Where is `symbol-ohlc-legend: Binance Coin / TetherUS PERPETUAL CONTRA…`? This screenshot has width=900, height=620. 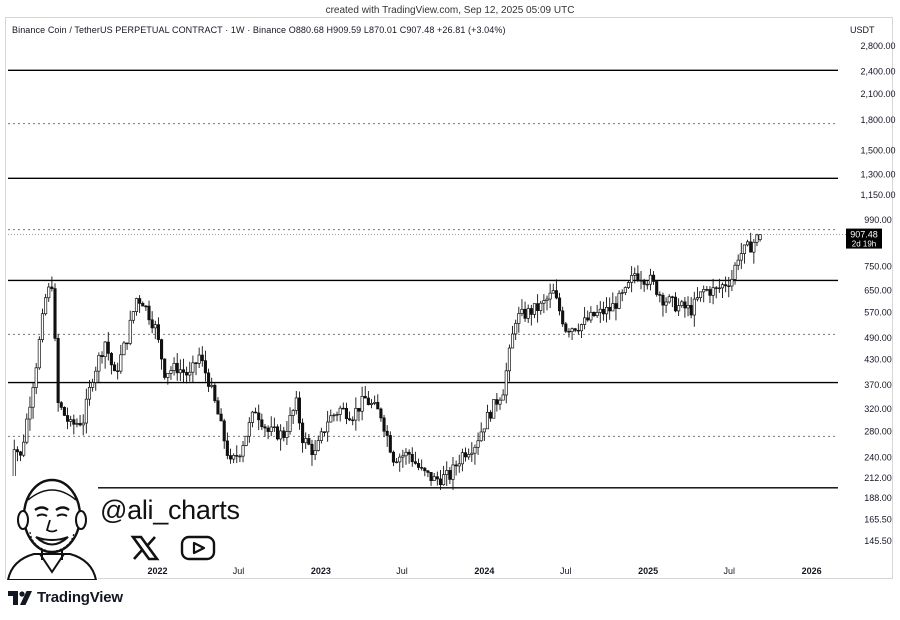 symbol-ohlc-legend: Binance Coin / TetherUS PERPETUAL CONTRA… is located at coordinates (259, 30).